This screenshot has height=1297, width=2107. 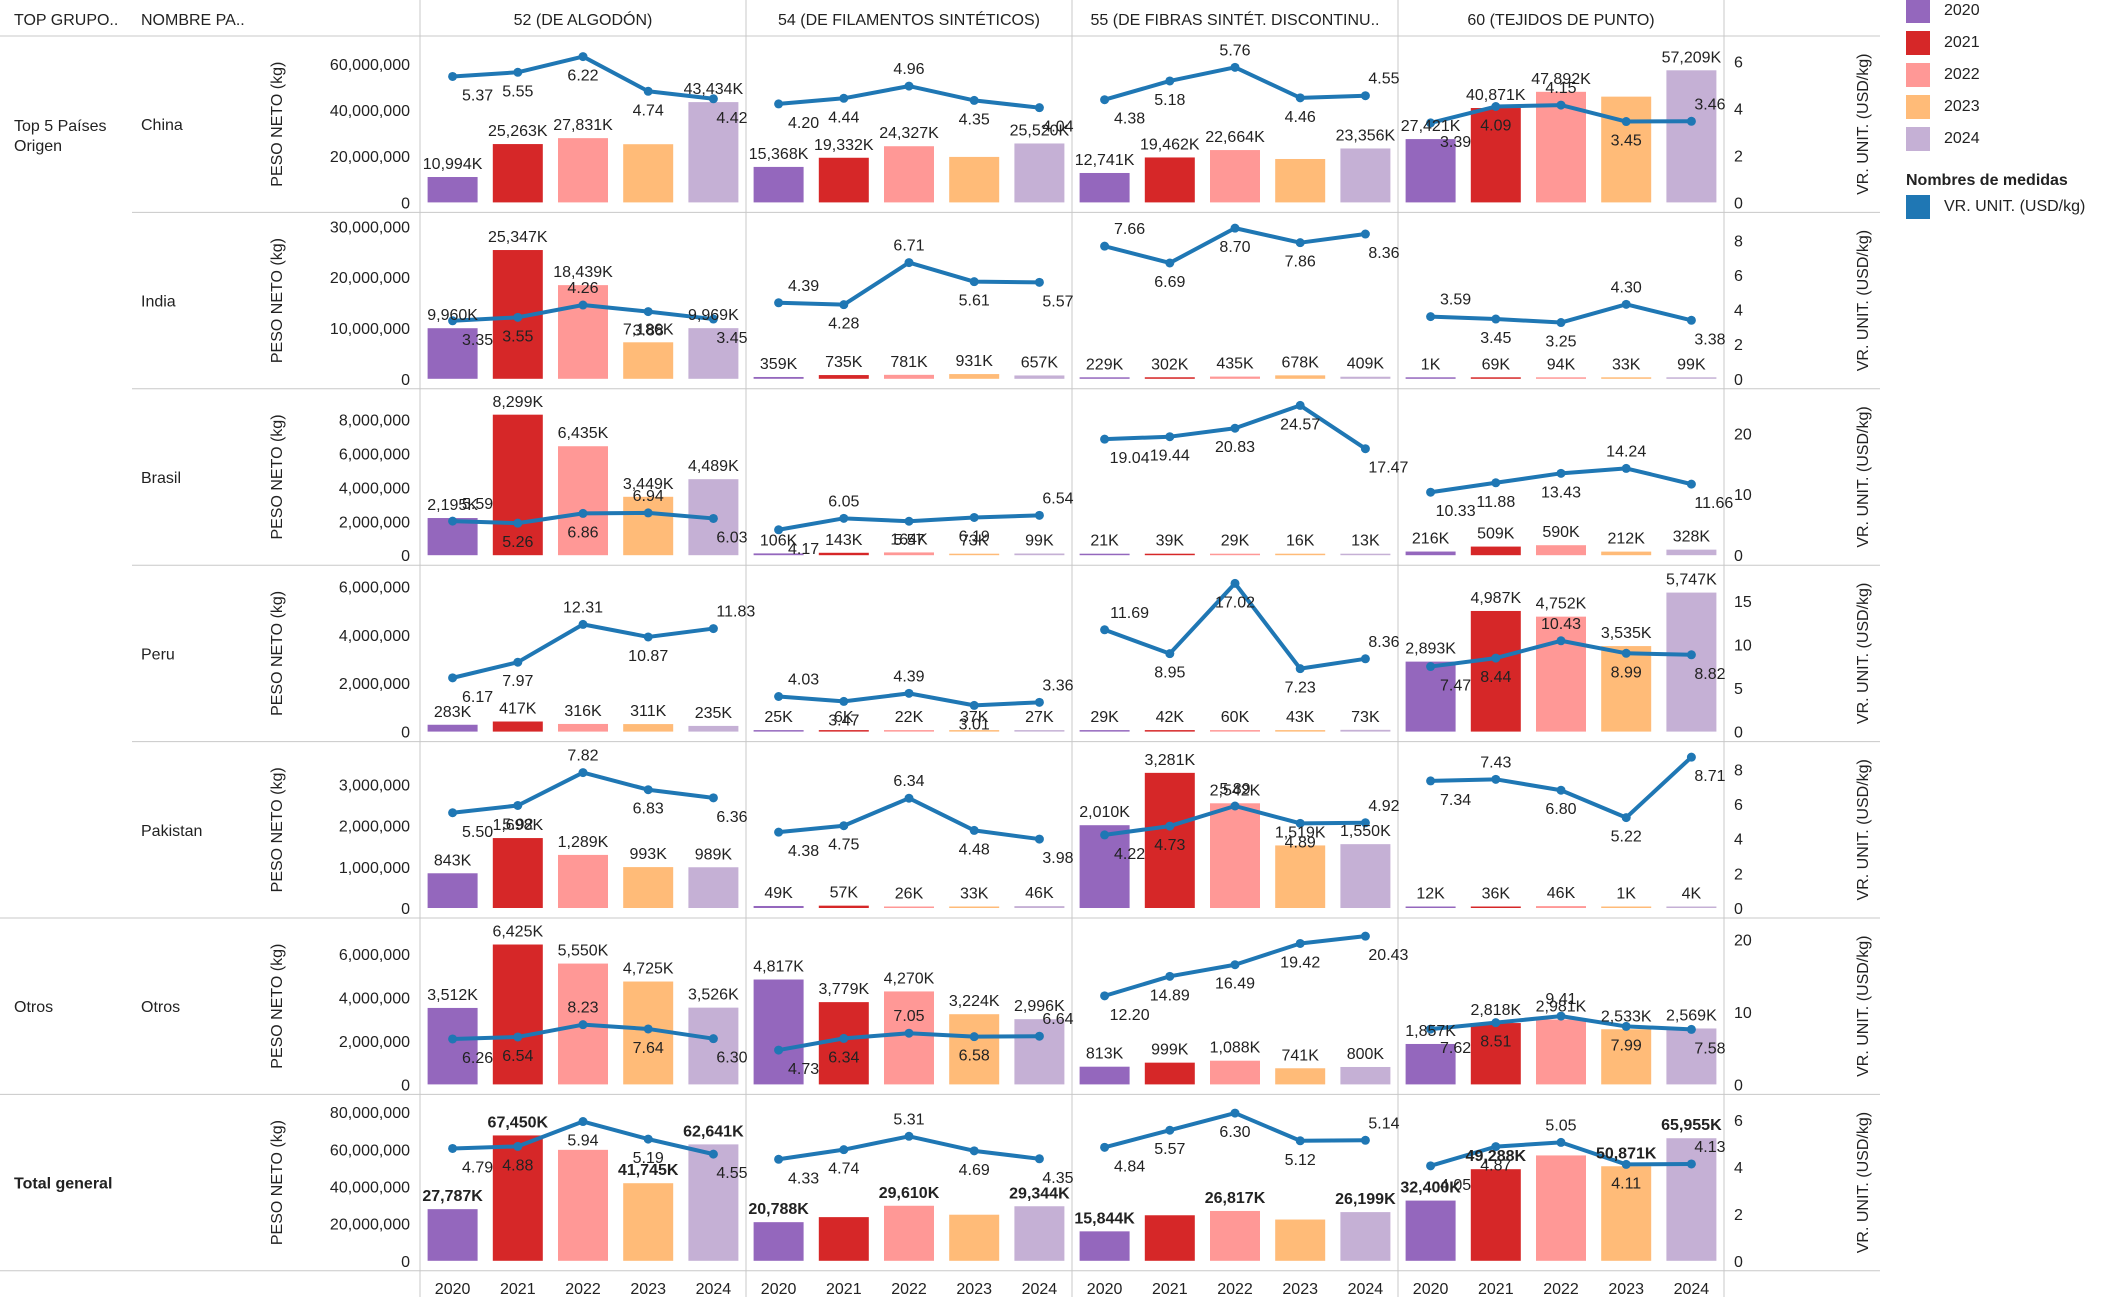 What do you see at coordinates (1995, 207) in the screenshot?
I see `legend-item-vr-unit: VR. UNIT. (USD/kg)` at bounding box center [1995, 207].